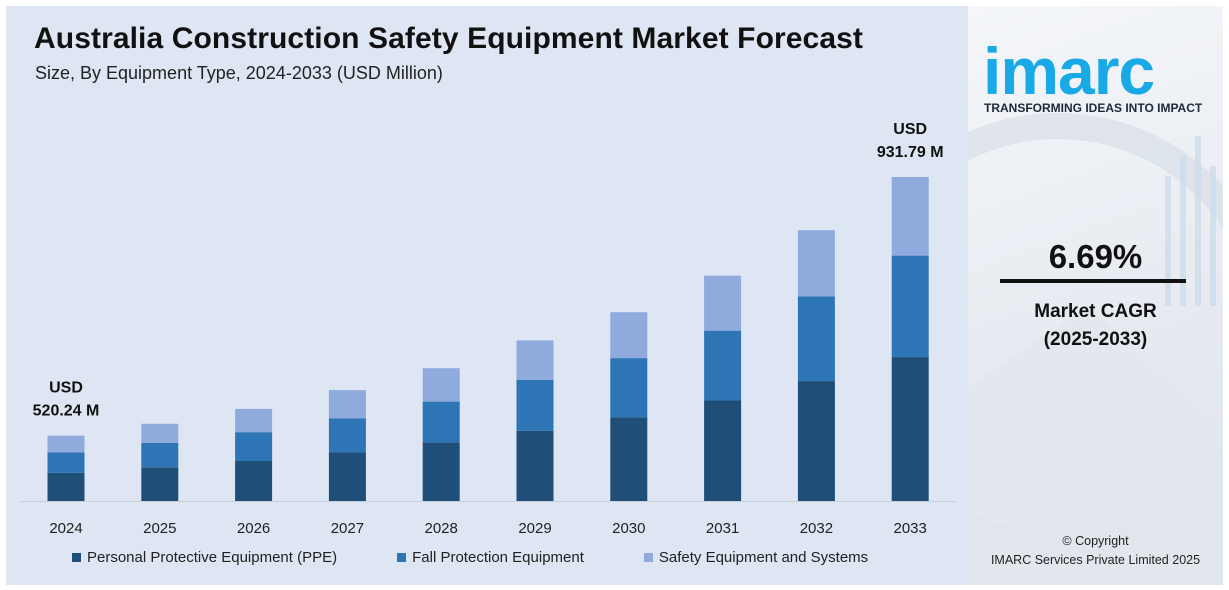 The width and height of the screenshot is (1229, 590). Describe the element at coordinates (628, 528) in the screenshot. I see `x-tick-label-2030: 2030` at that location.